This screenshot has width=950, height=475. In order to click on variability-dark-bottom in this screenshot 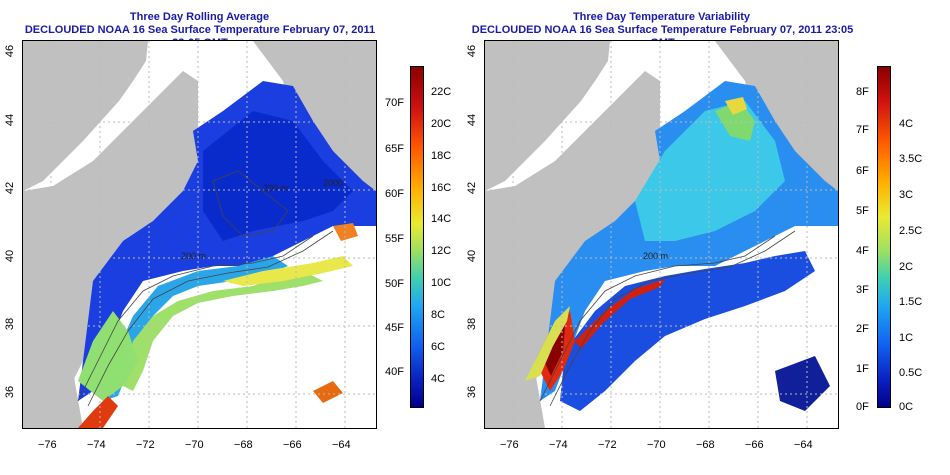, I will do `click(802, 383)`.